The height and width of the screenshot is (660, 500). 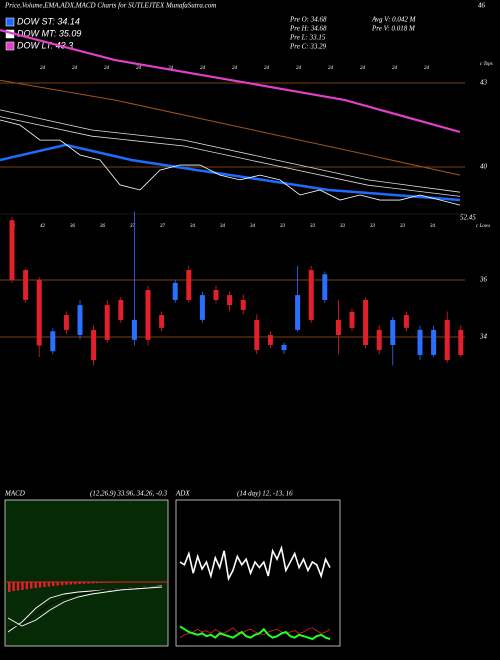 I want to click on macd-line, so click(x=85, y=606).